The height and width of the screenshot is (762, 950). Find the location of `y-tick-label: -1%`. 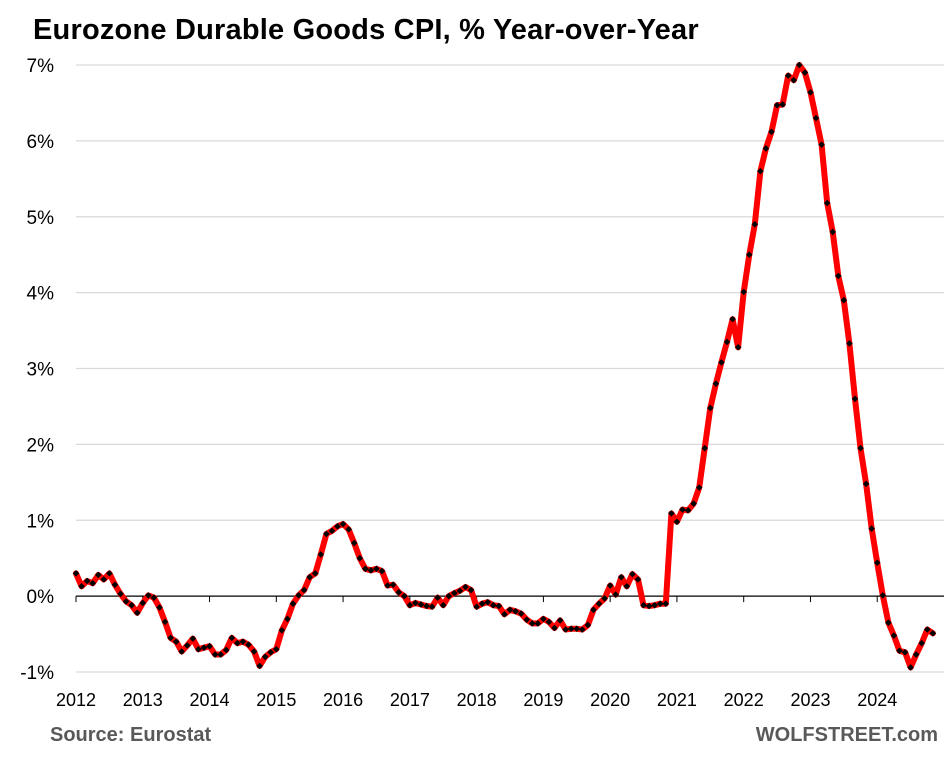

y-tick-label: -1% is located at coordinates (37, 673).